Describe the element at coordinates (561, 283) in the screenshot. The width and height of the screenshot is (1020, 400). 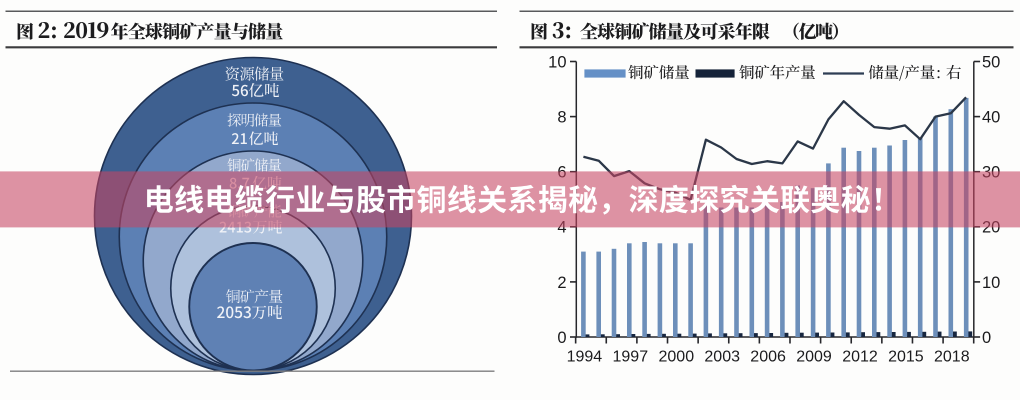
I see `svg-text: 2` at that location.